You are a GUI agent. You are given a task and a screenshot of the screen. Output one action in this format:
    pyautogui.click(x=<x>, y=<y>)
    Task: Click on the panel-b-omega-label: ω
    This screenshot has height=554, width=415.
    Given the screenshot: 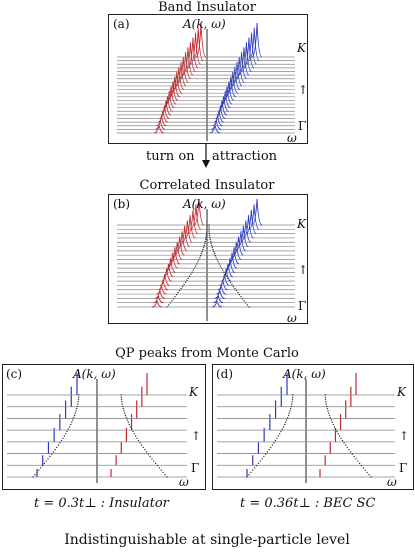 What is the action you would take?
    pyautogui.click(x=292, y=318)
    